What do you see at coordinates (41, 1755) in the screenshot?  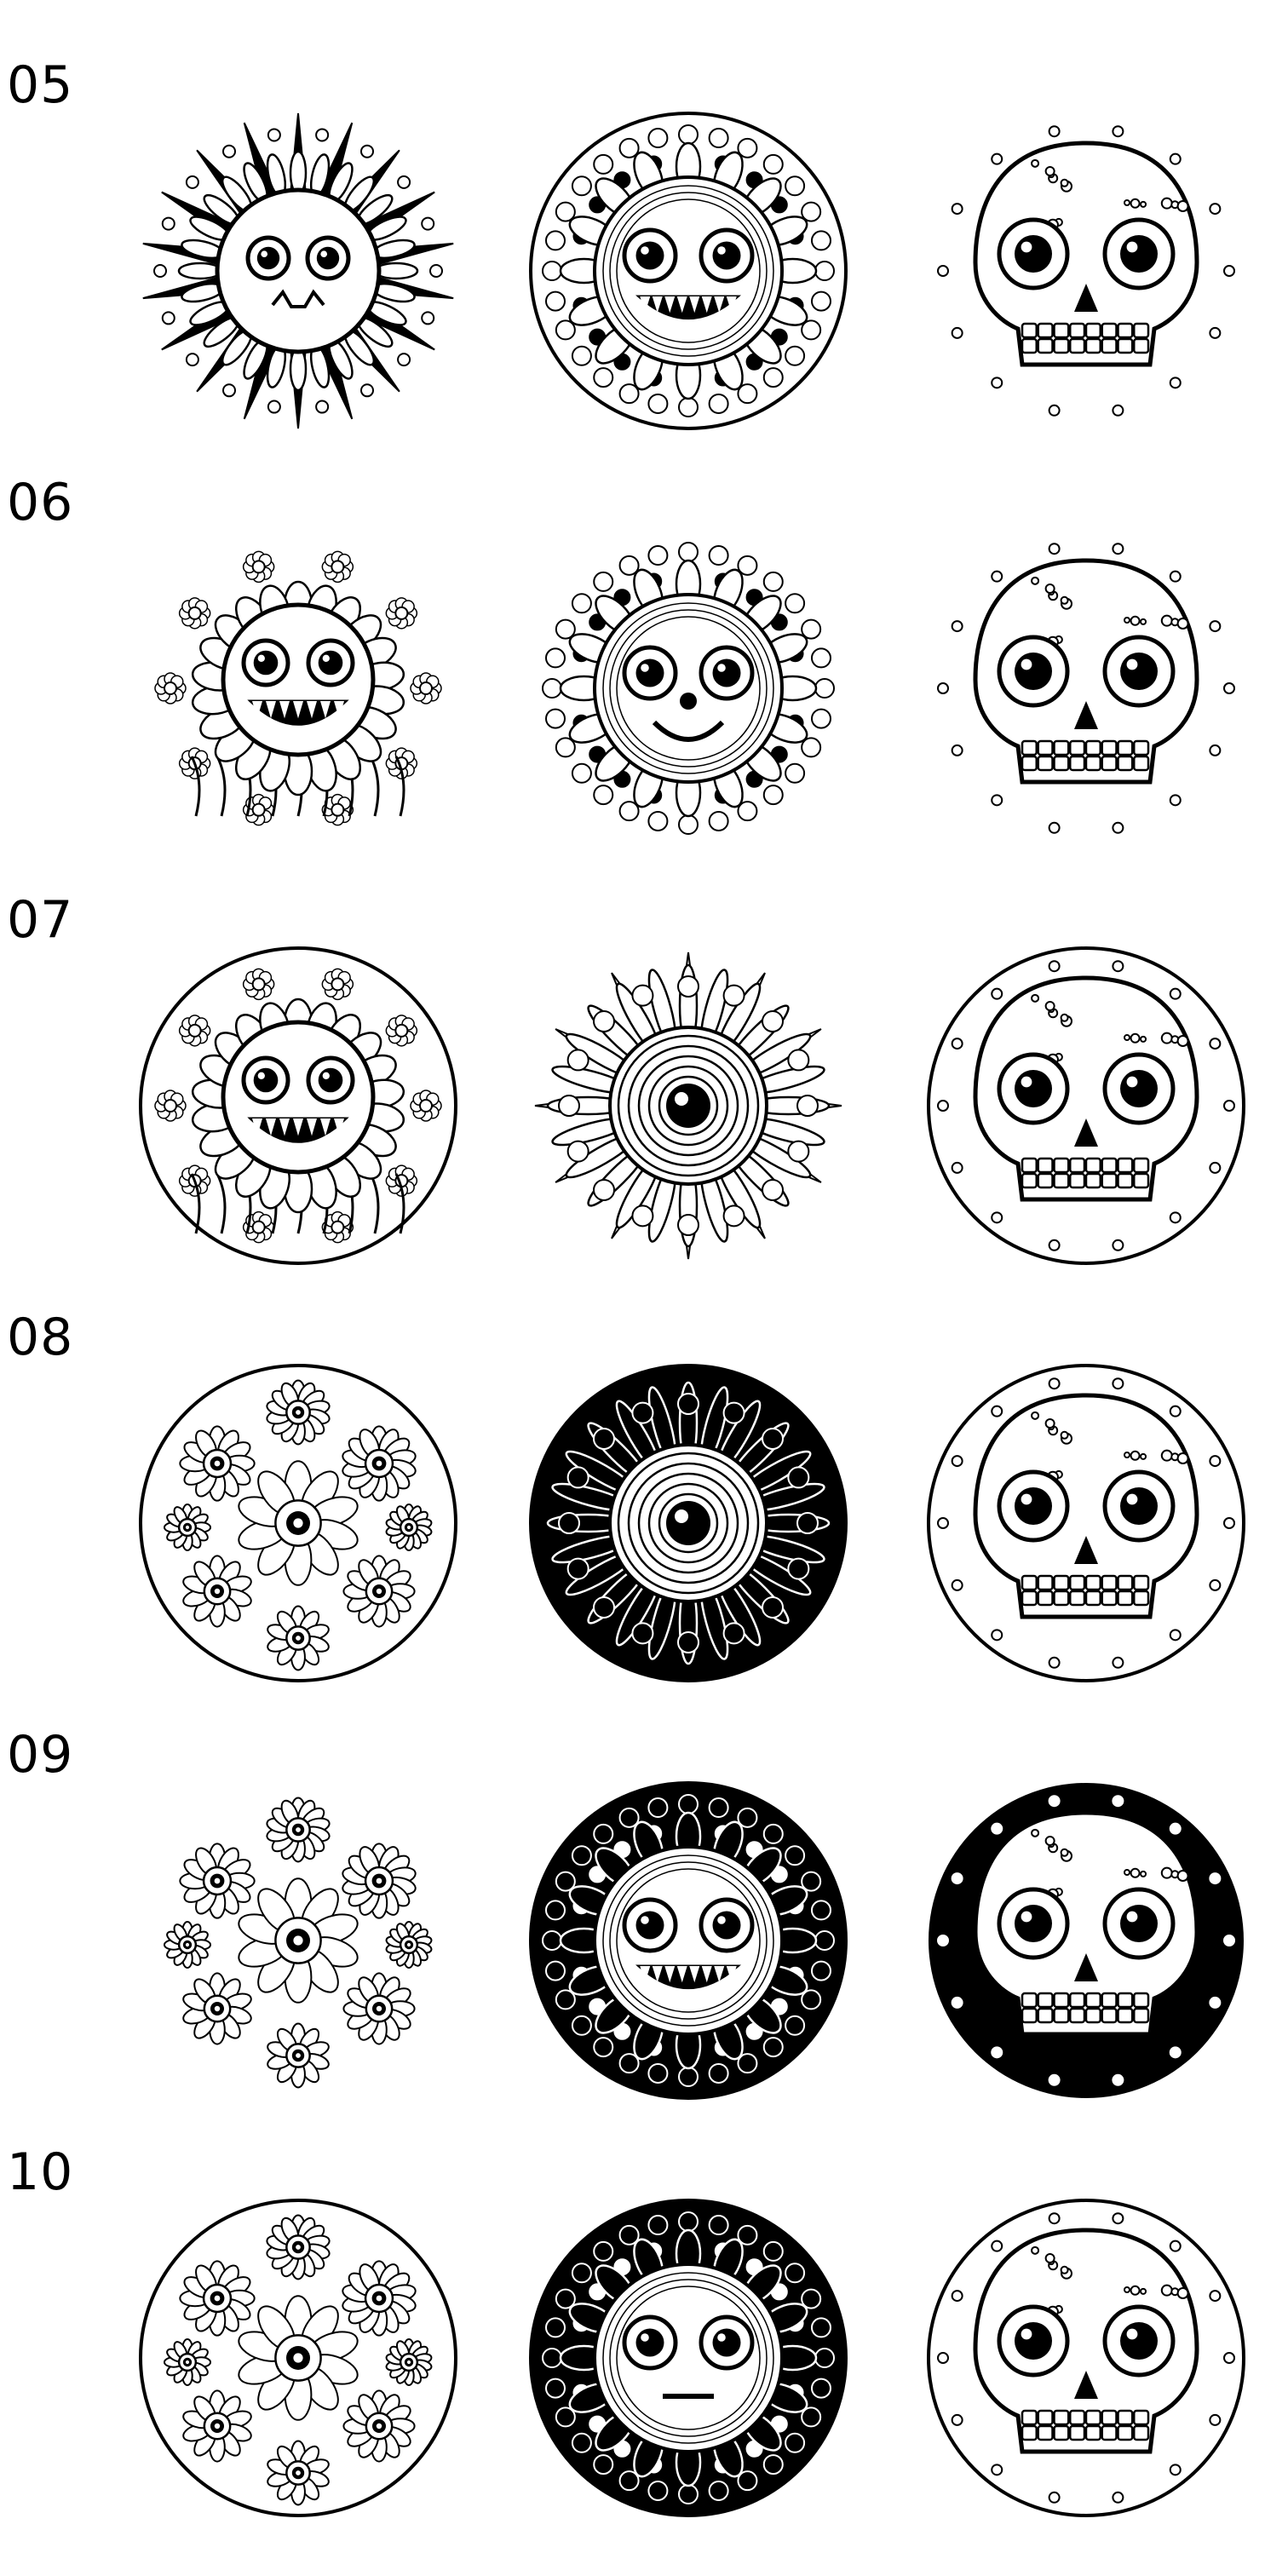 I see `row-number: 09` at bounding box center [41, 1755].